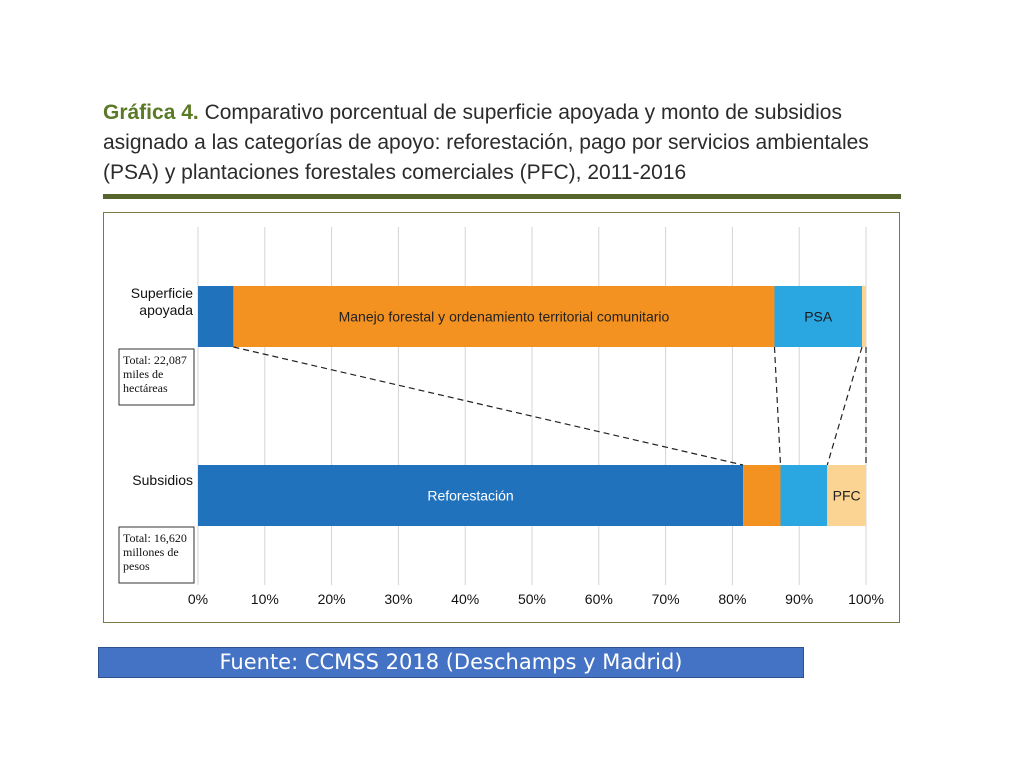  Describe the element at coordinates (332, 599) in the screenshot. I see `x-tick-label: 20%` at that location.